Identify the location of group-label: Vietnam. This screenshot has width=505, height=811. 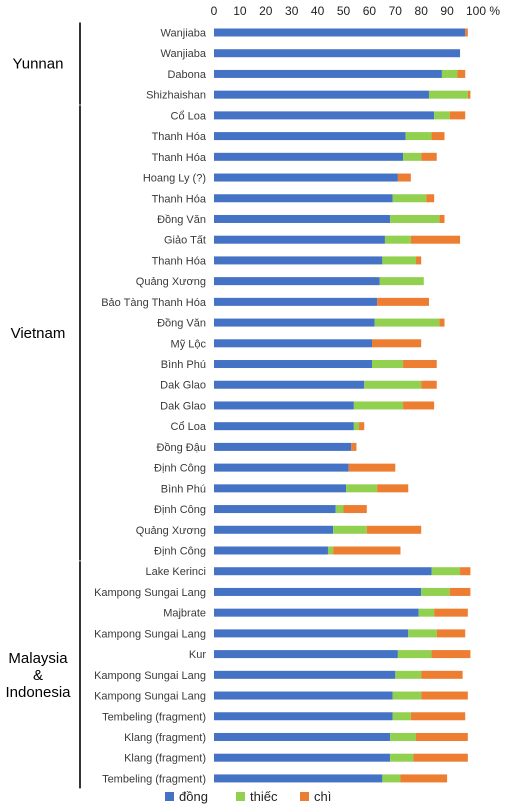
(38, 333).